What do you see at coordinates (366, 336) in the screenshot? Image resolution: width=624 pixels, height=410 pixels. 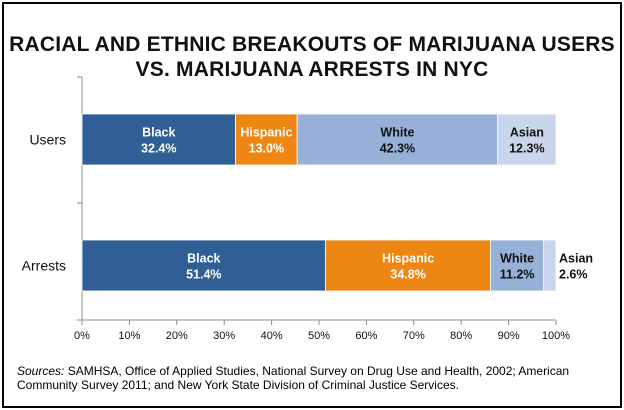 I see `x-tick-label: 60%` at bounding box center [366, 336].